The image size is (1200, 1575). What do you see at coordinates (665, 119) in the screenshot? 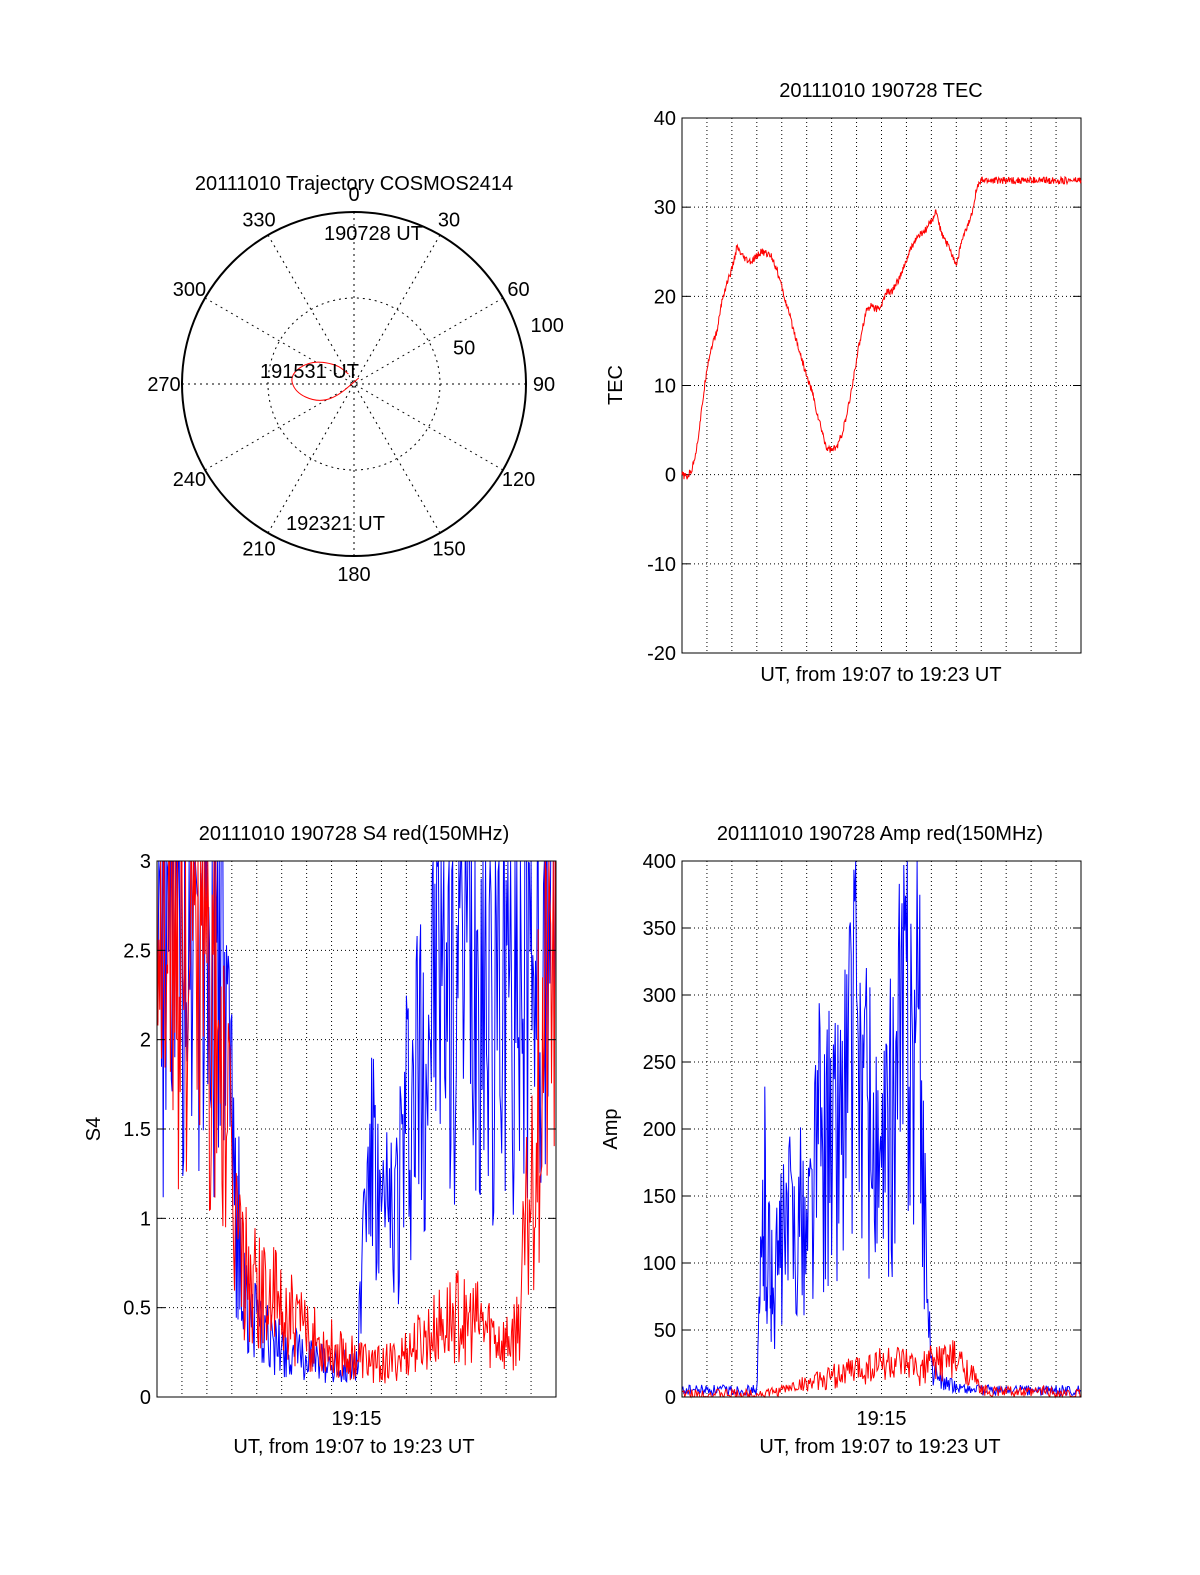
I see `y-tick-label: 40` at bounding box center [665, 119].